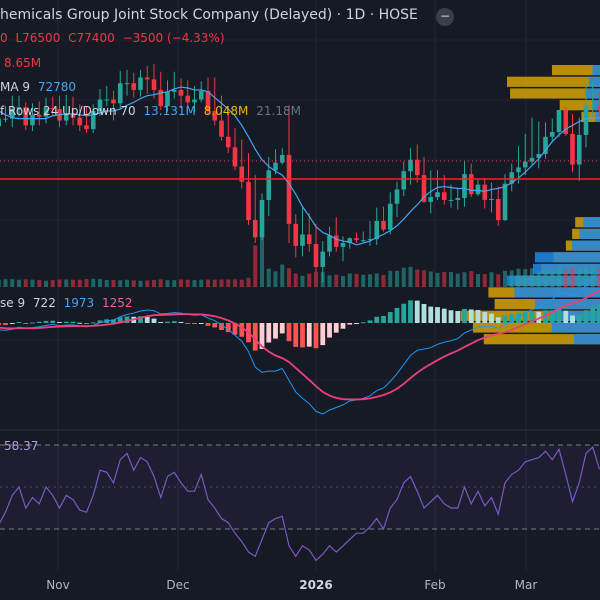 The height and width of the screenshot is (600, 600). What do you see at coordinates (15, 87) in the screenshot?
I see `ma-label: MA 9` at bounding box center [15, 87].